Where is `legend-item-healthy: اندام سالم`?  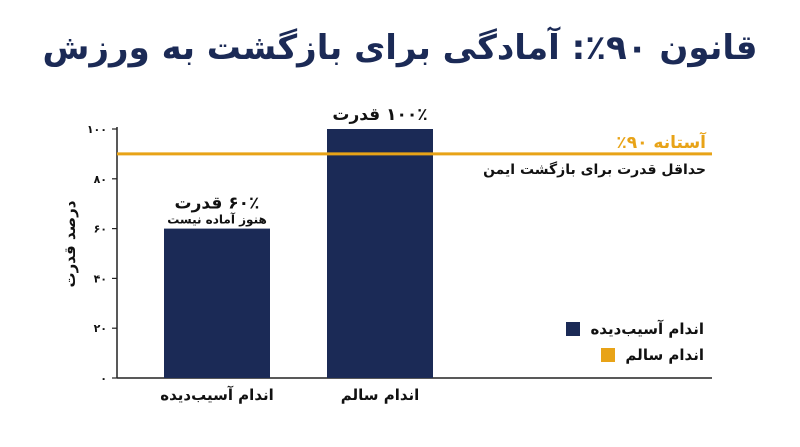
legend-item-healthy: اندام سالم is located at coordinates (652, 355).